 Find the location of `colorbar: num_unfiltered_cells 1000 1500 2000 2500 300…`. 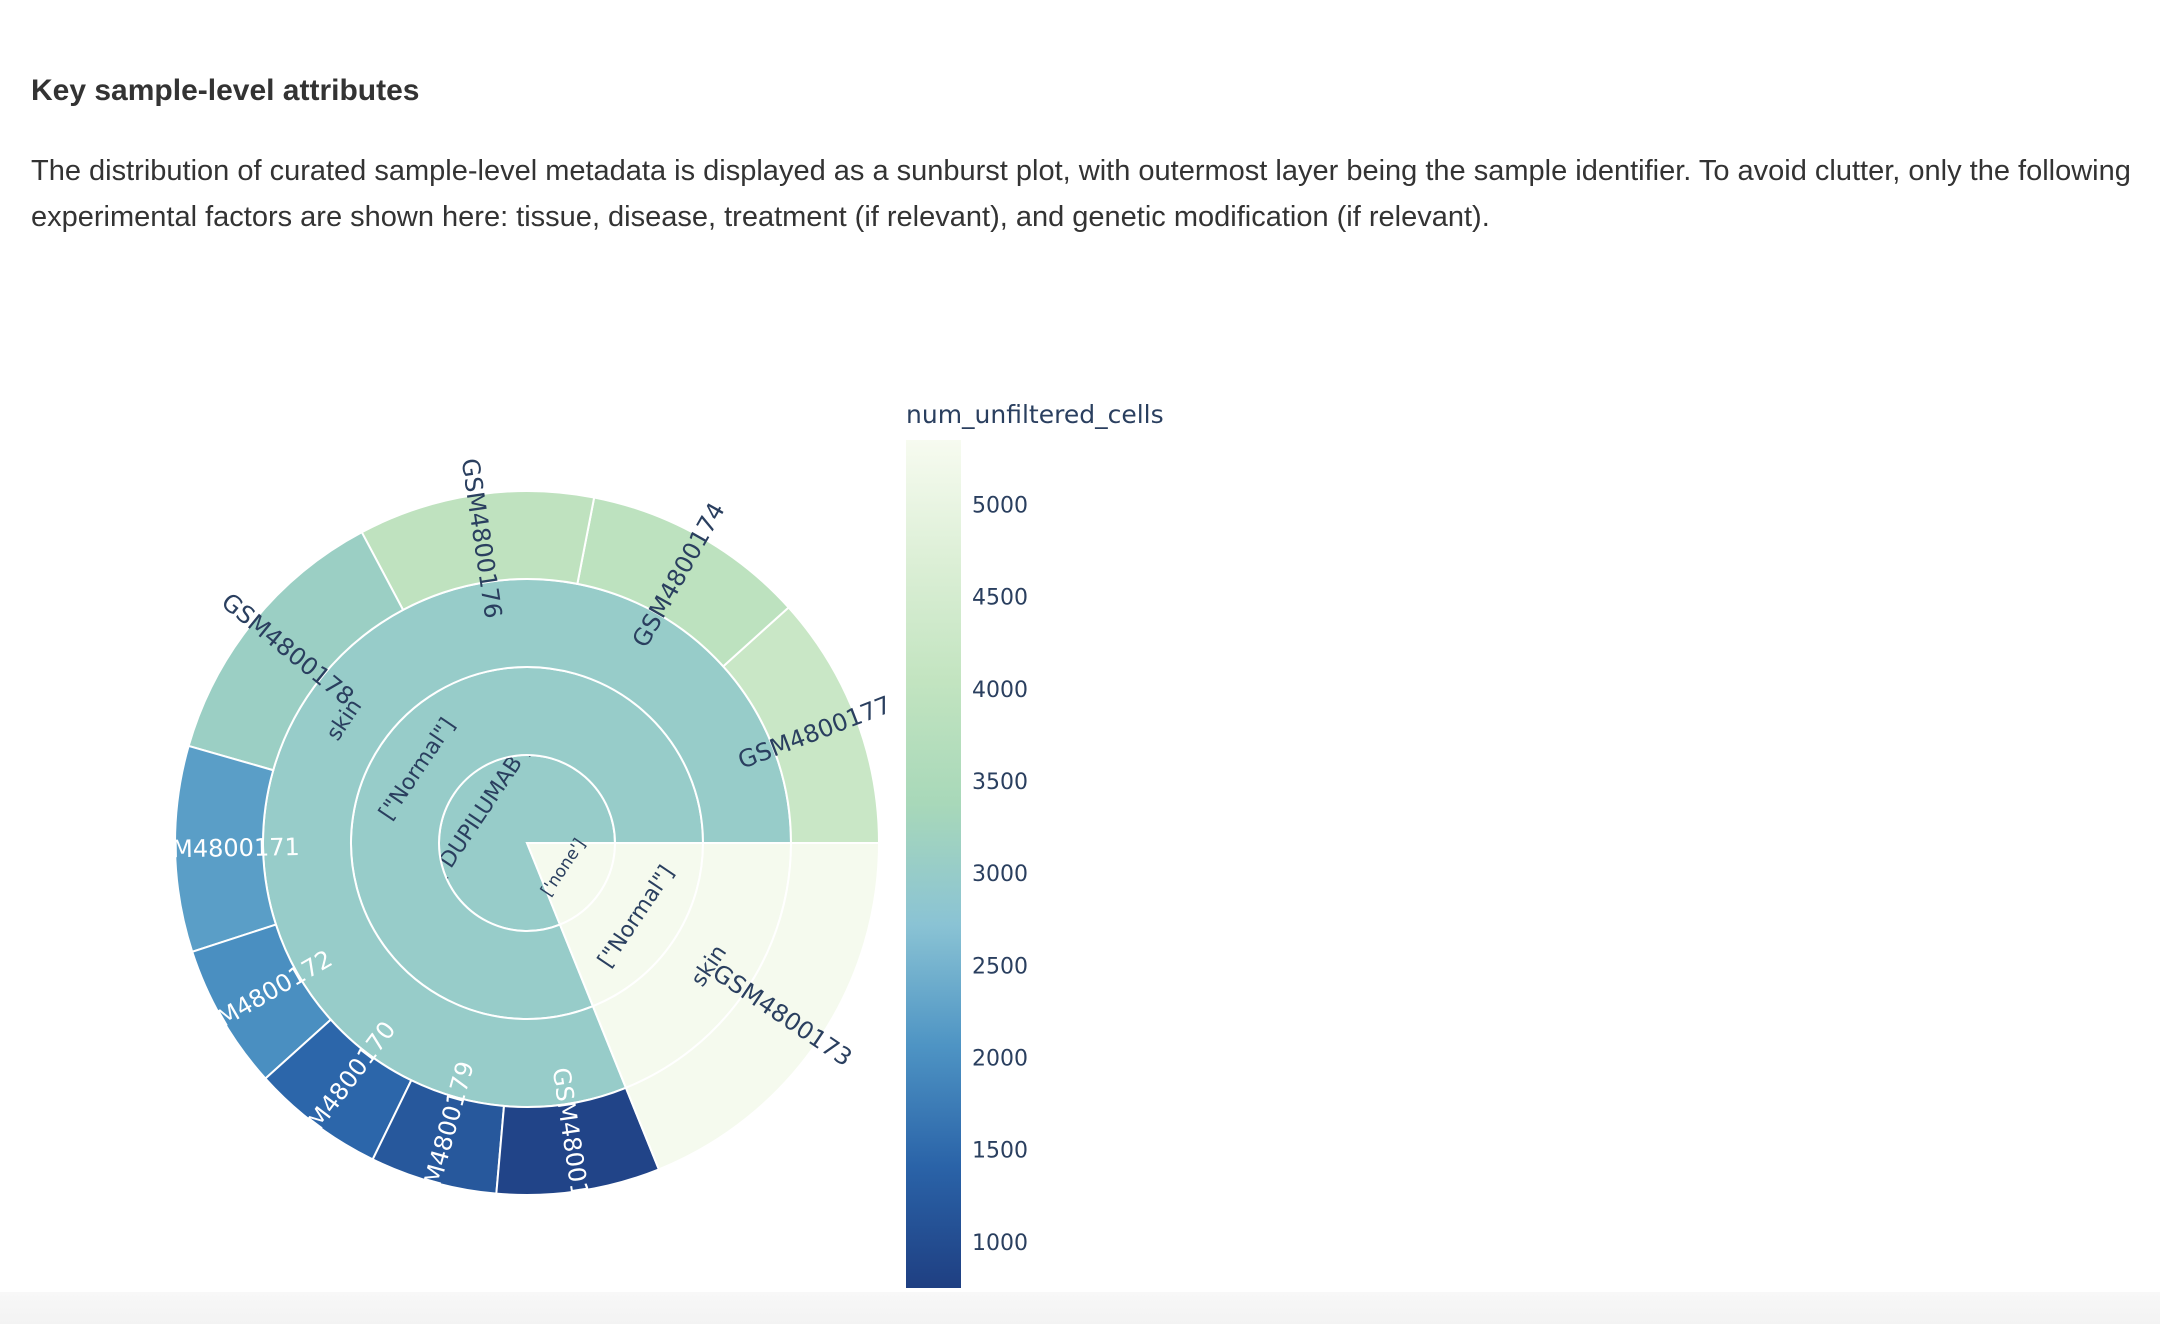

colorbar: num_unfiltered_cells 1000 1500 2000 2500 300… is located at coordinates (1035, 844).